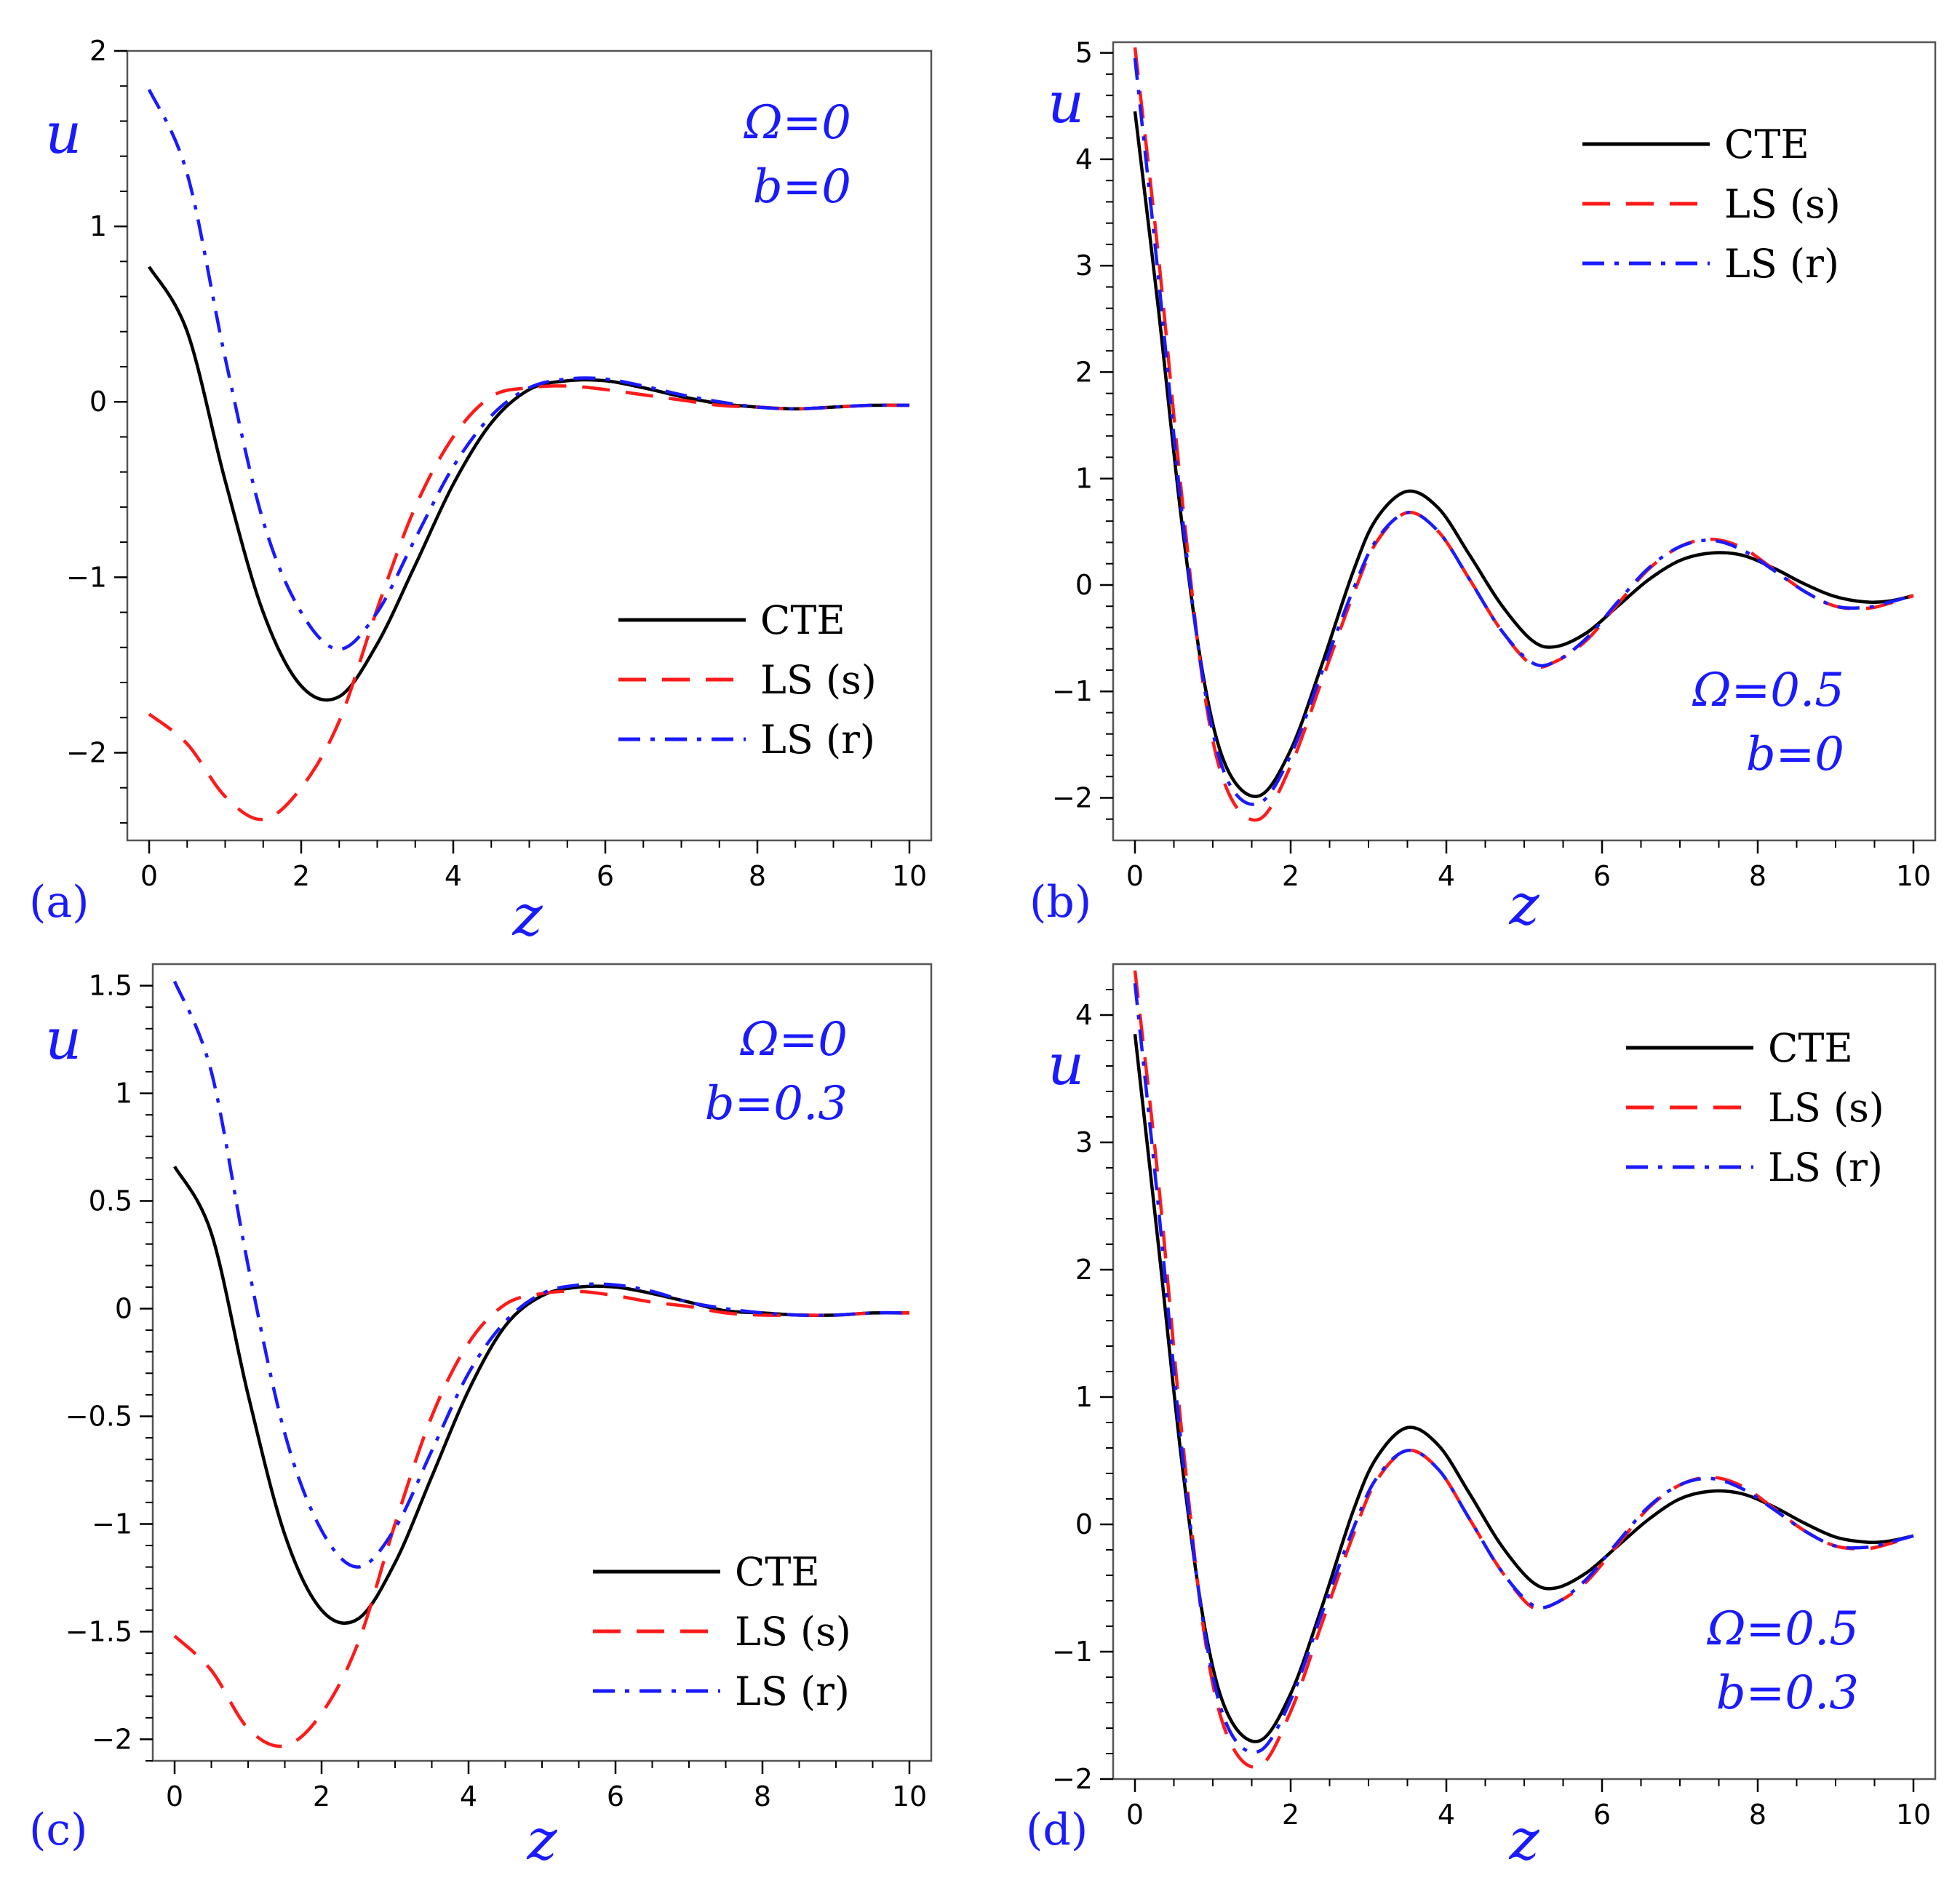 This screenshot has height=1894, width=1960. Describe the element at coordinates (541, 1519) in the screenshot. I see `series-line-ls-s` at that location.